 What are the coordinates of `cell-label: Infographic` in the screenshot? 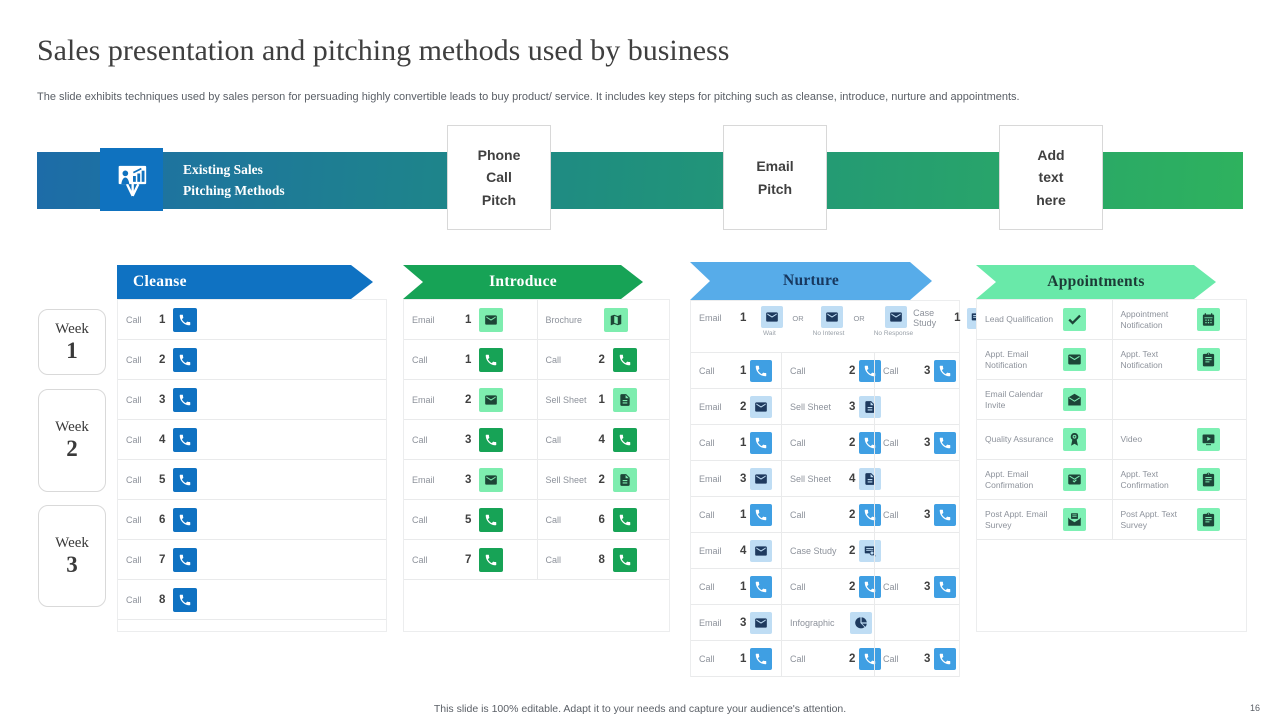 It's located at (812, 622).